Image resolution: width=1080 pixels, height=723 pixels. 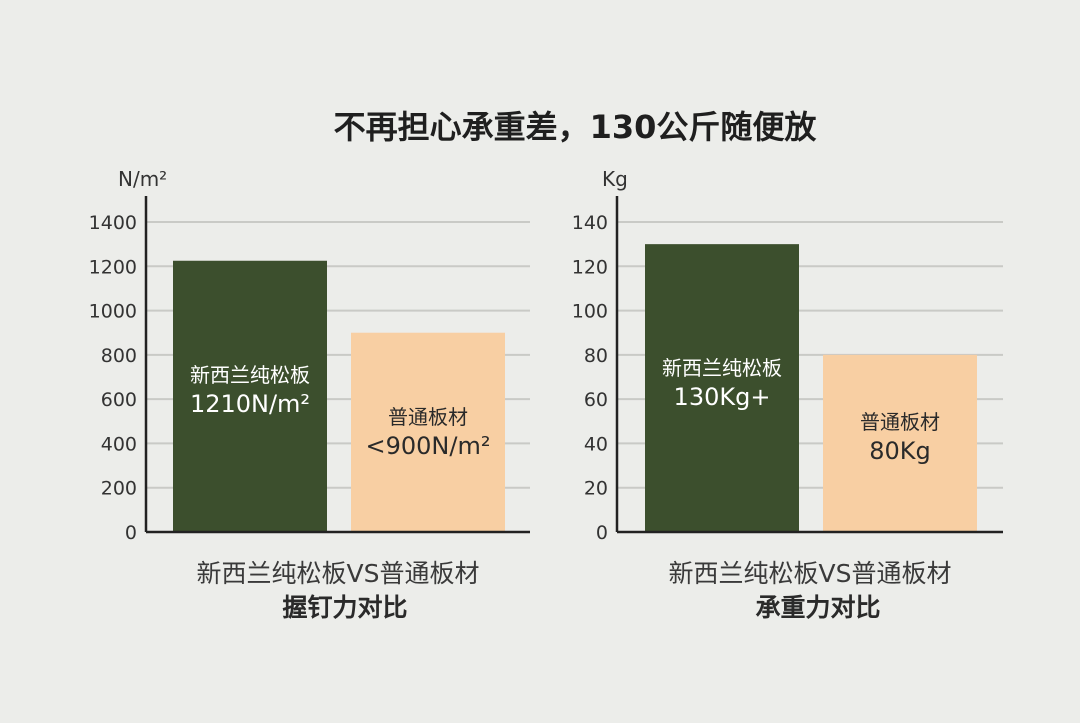 What do you see at coordinates (590, 223) in the screenshot?
I see `y-tick-label: 140` at bounding box center [590, 223].